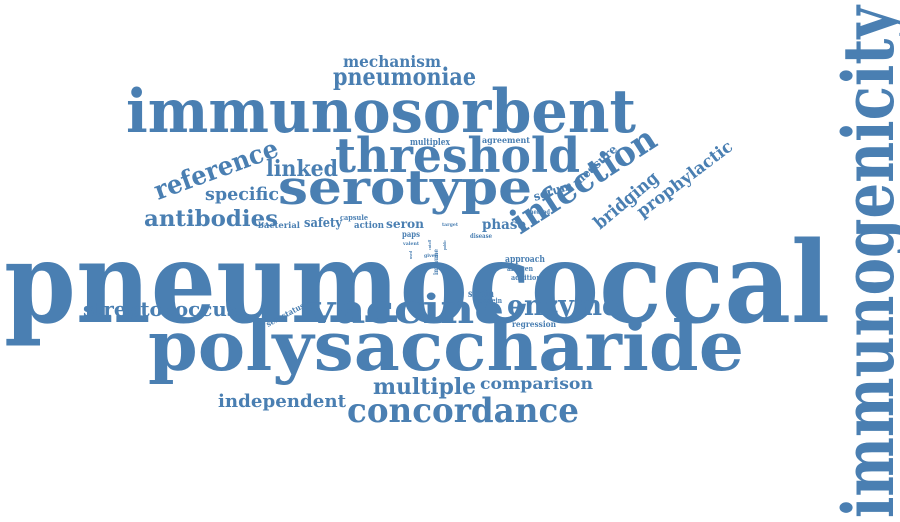 The image size is (900, 522). Describe the element at coordinates (525, 260) in the screenshot. I see `word-approach: approach` at that location.